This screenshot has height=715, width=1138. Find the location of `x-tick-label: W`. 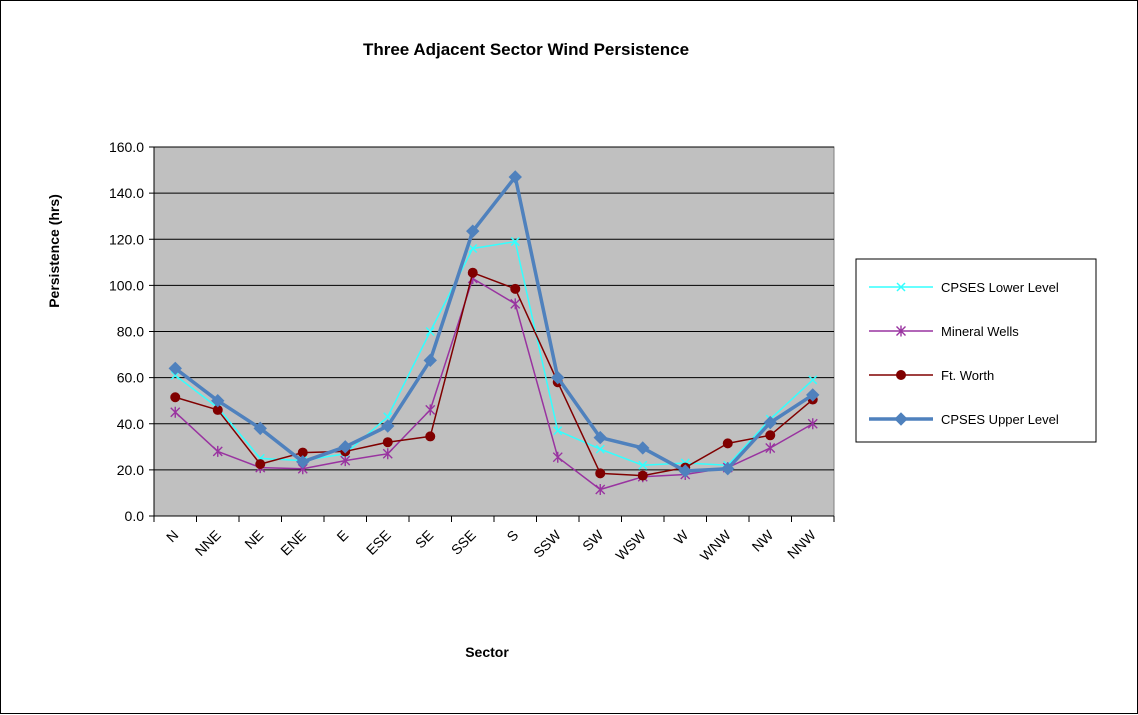

x-tick-label: W is located at coordinates (681, 536).